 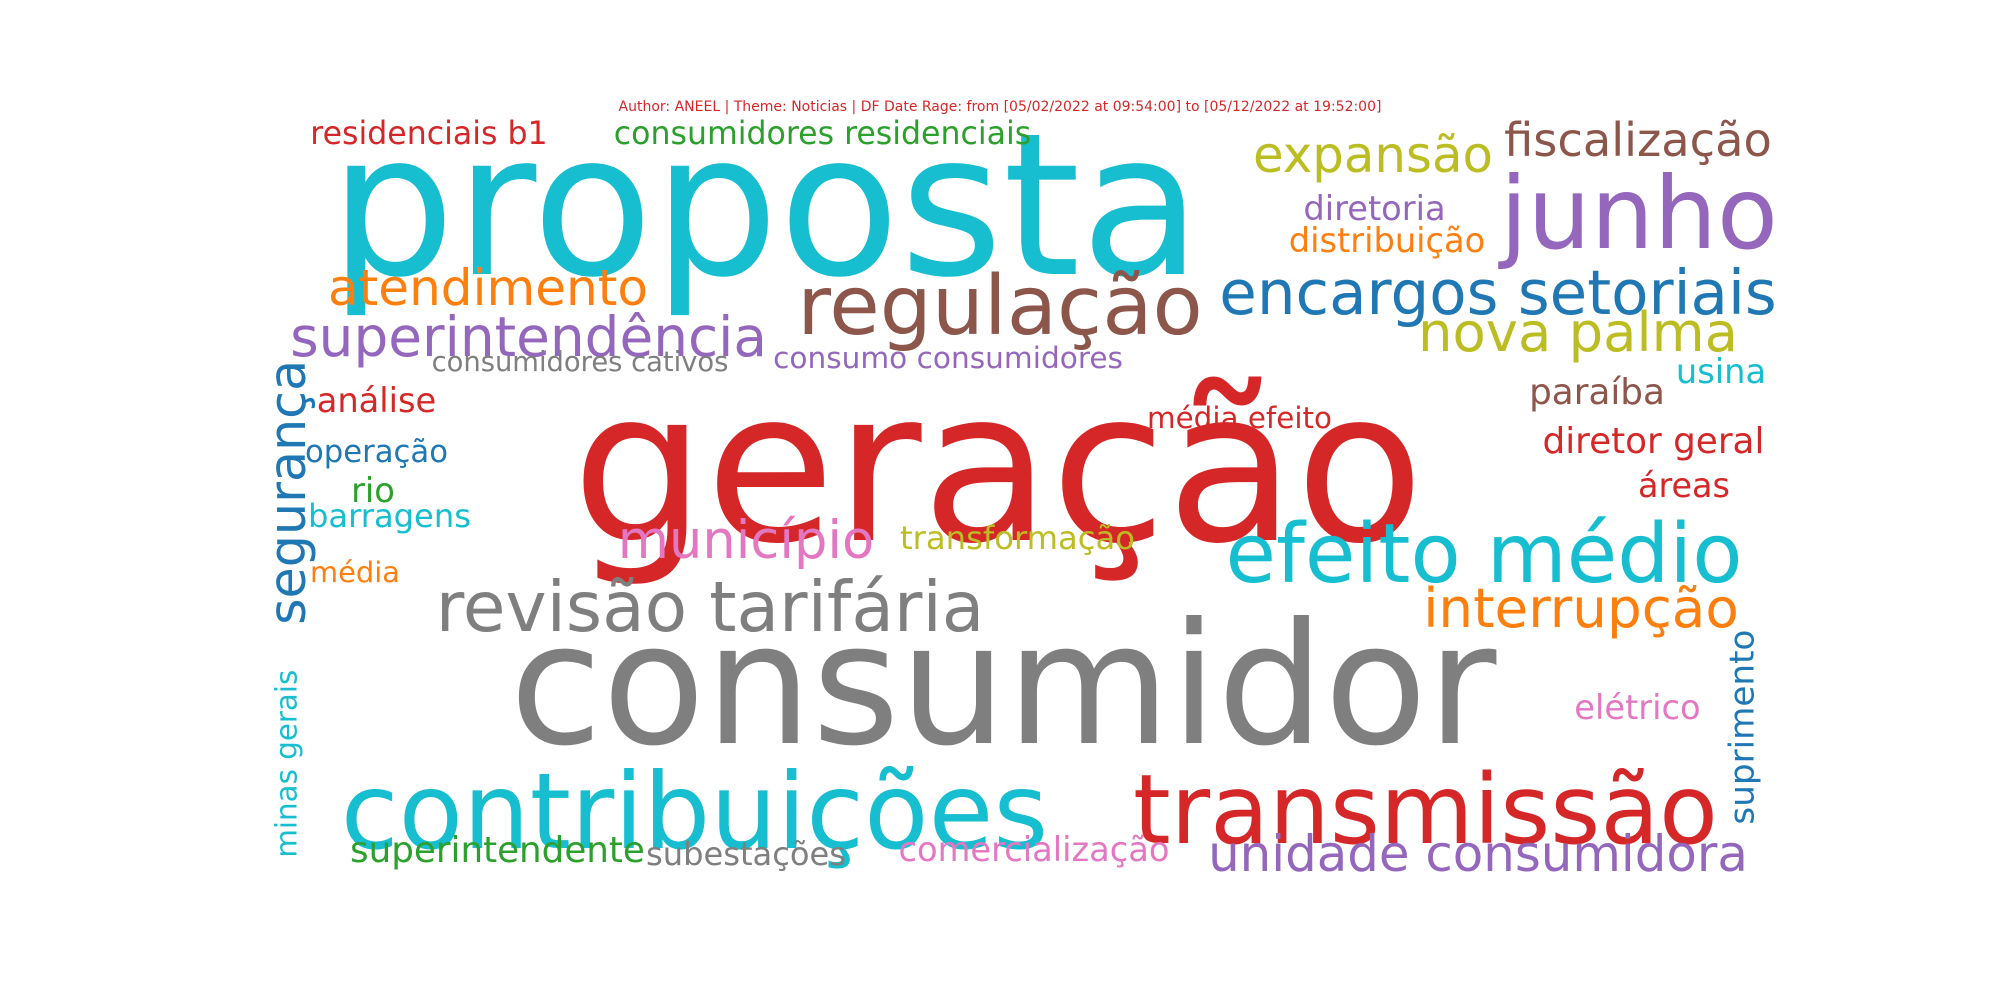 What do you see at coordinates (355, 571) in the screenshot?
I see `word-media: média` at bounding box center [355, 571].